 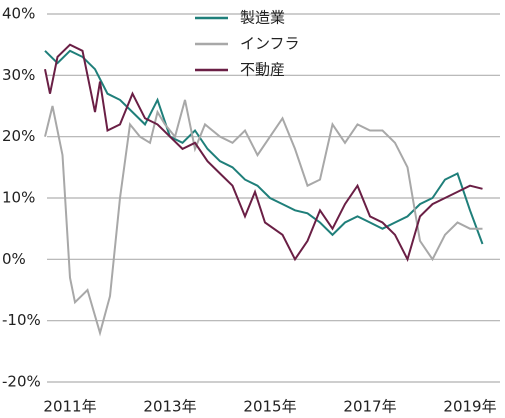 What do you see at coordinates (369, 407) in the screenshot?
I see `x-tick-label: 2017年` at bounding box center [369, 407].